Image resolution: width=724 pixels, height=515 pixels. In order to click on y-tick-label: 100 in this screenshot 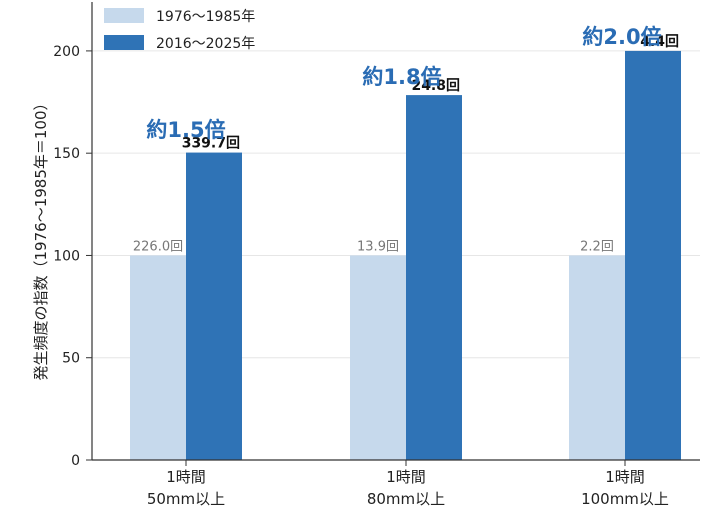, I will do `click(66, 256)`.